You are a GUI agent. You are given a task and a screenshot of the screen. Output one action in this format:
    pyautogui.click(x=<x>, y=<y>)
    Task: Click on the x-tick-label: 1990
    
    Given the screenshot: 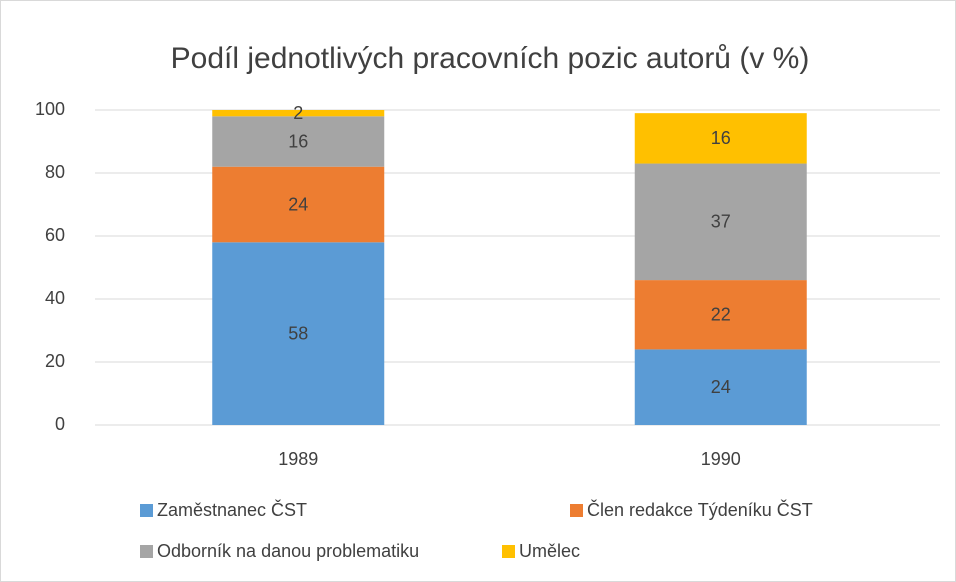 What is the action you would take?
    pyautogui.click(x=721, y=459)
    